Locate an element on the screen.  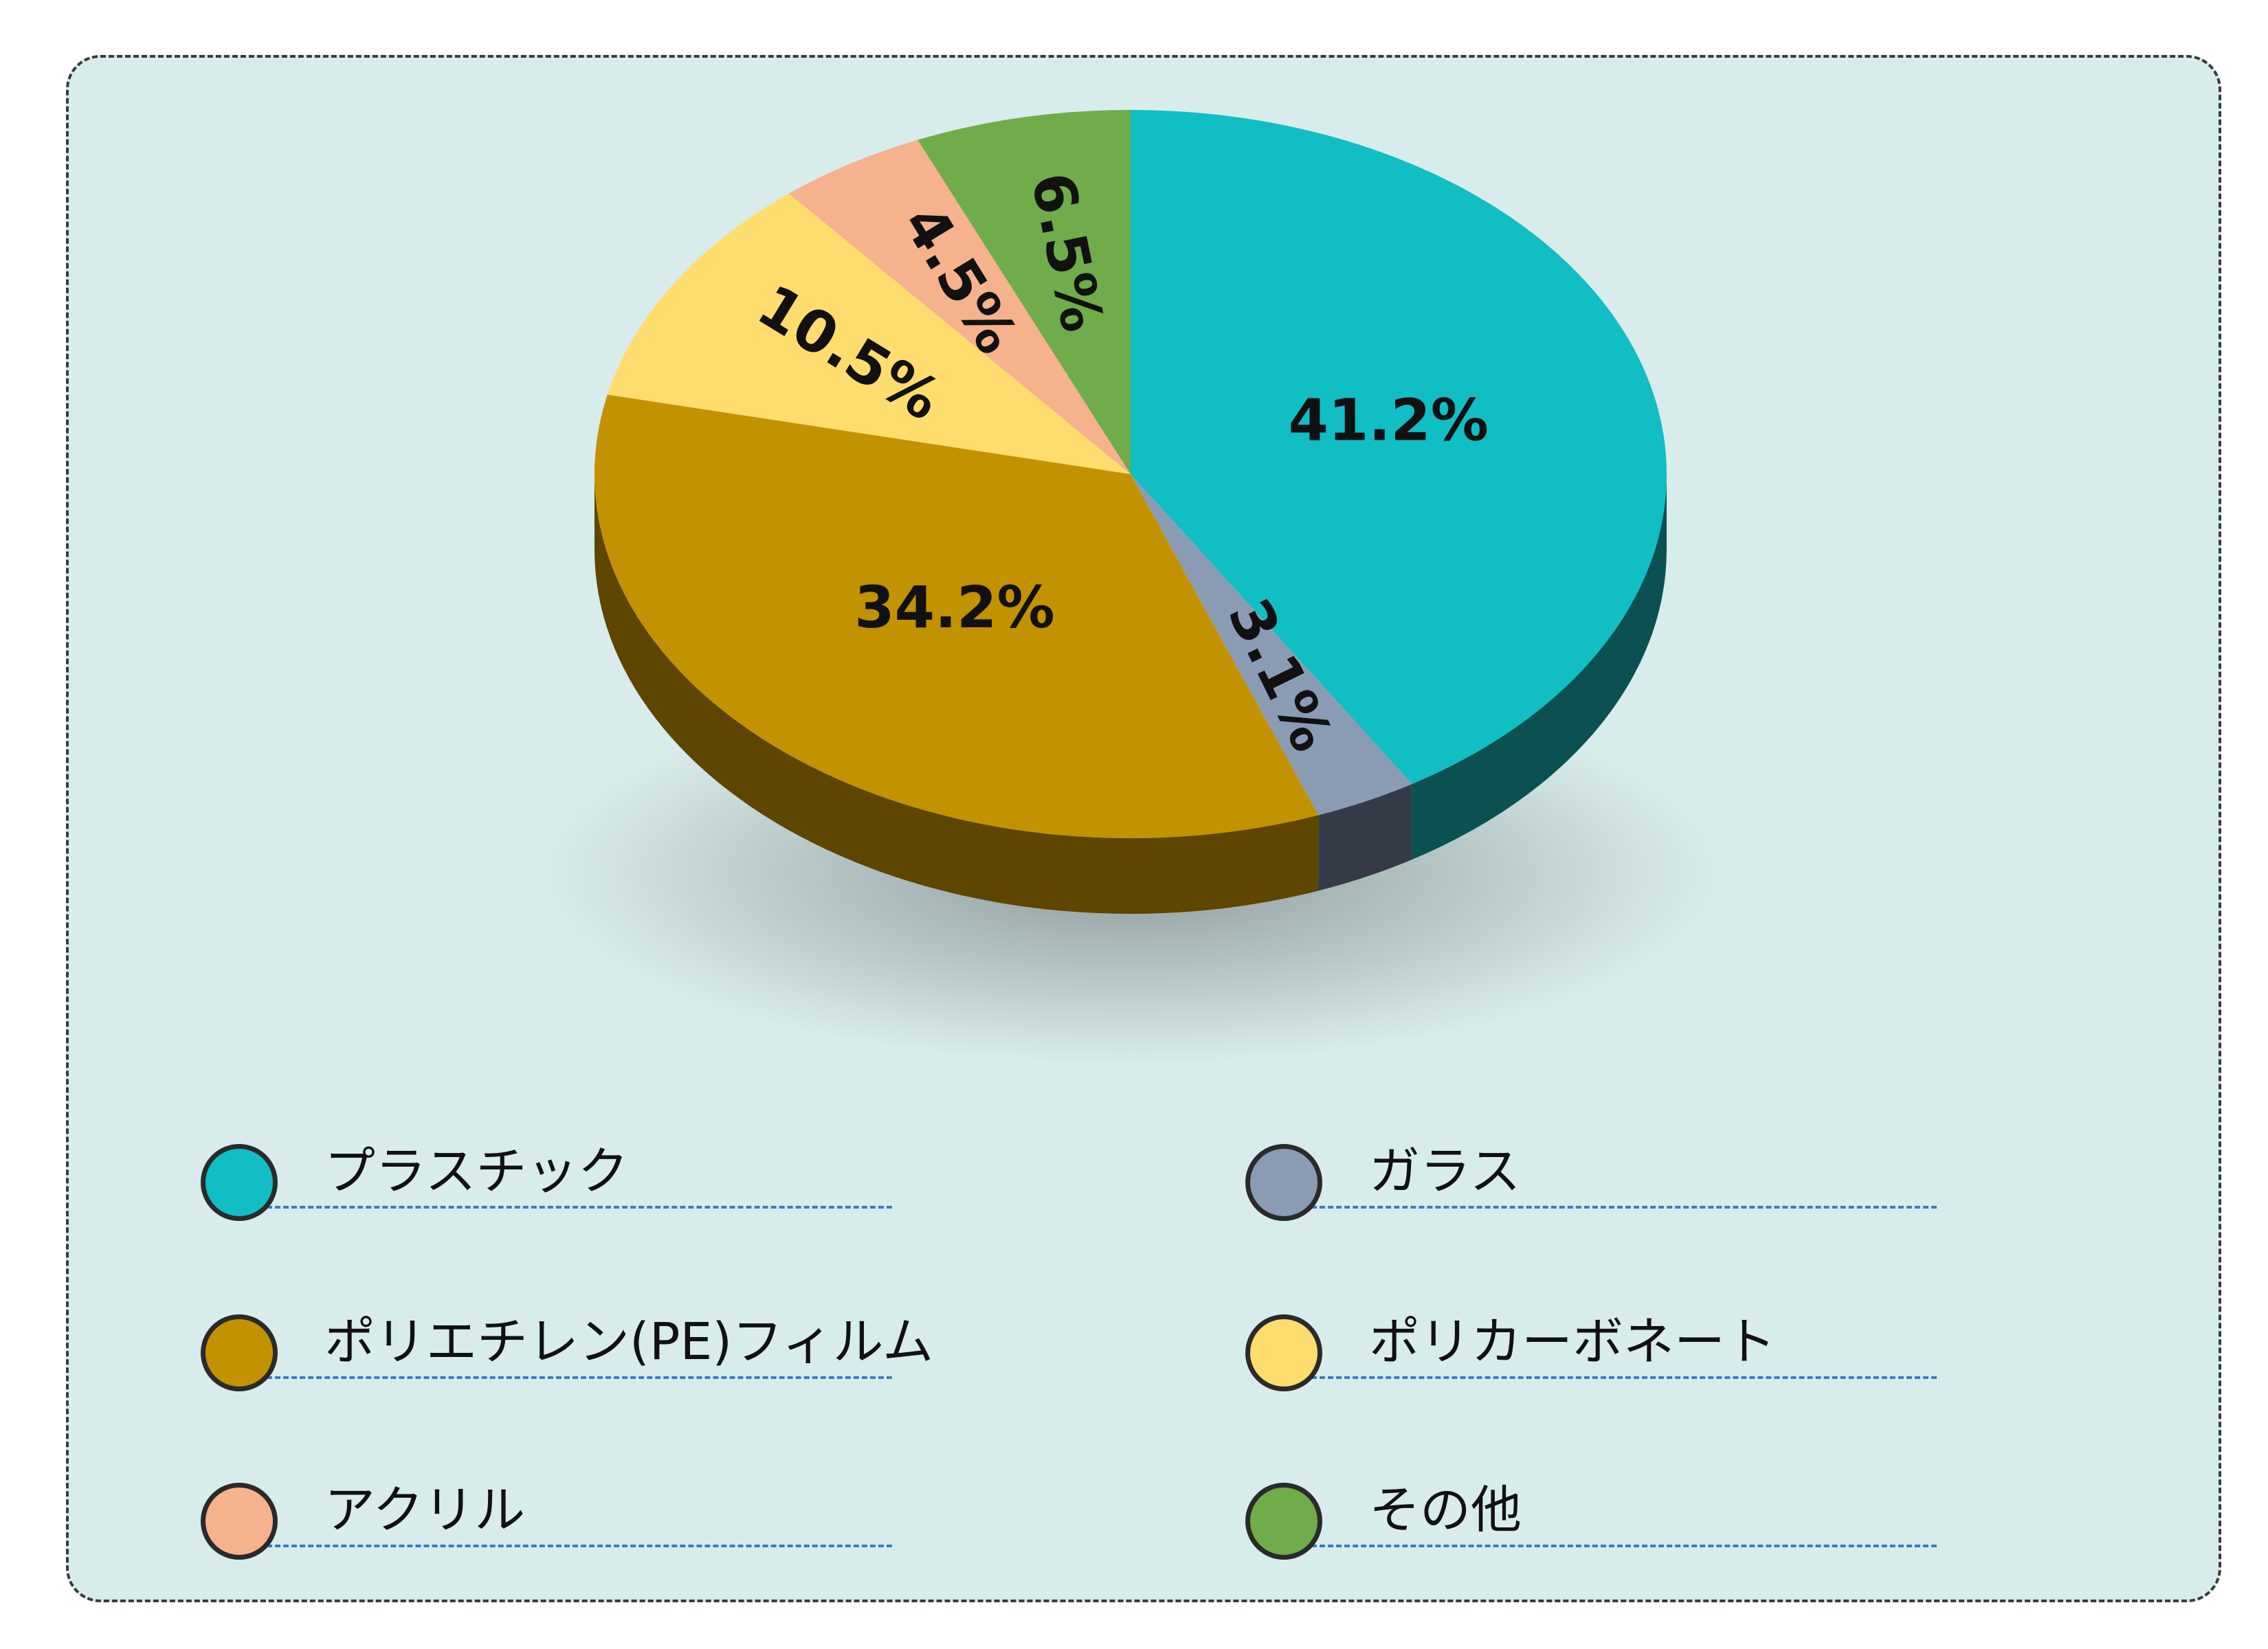
legend-label: アクリル is located at coordinates (425, 1510).